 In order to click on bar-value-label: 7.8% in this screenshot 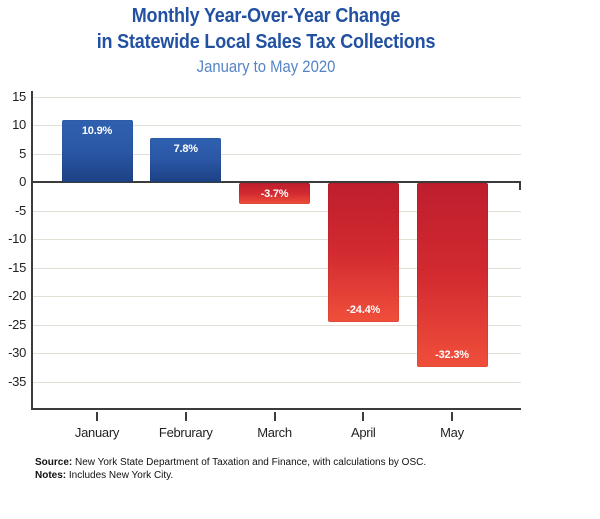, I will do `click(185, 148)`.